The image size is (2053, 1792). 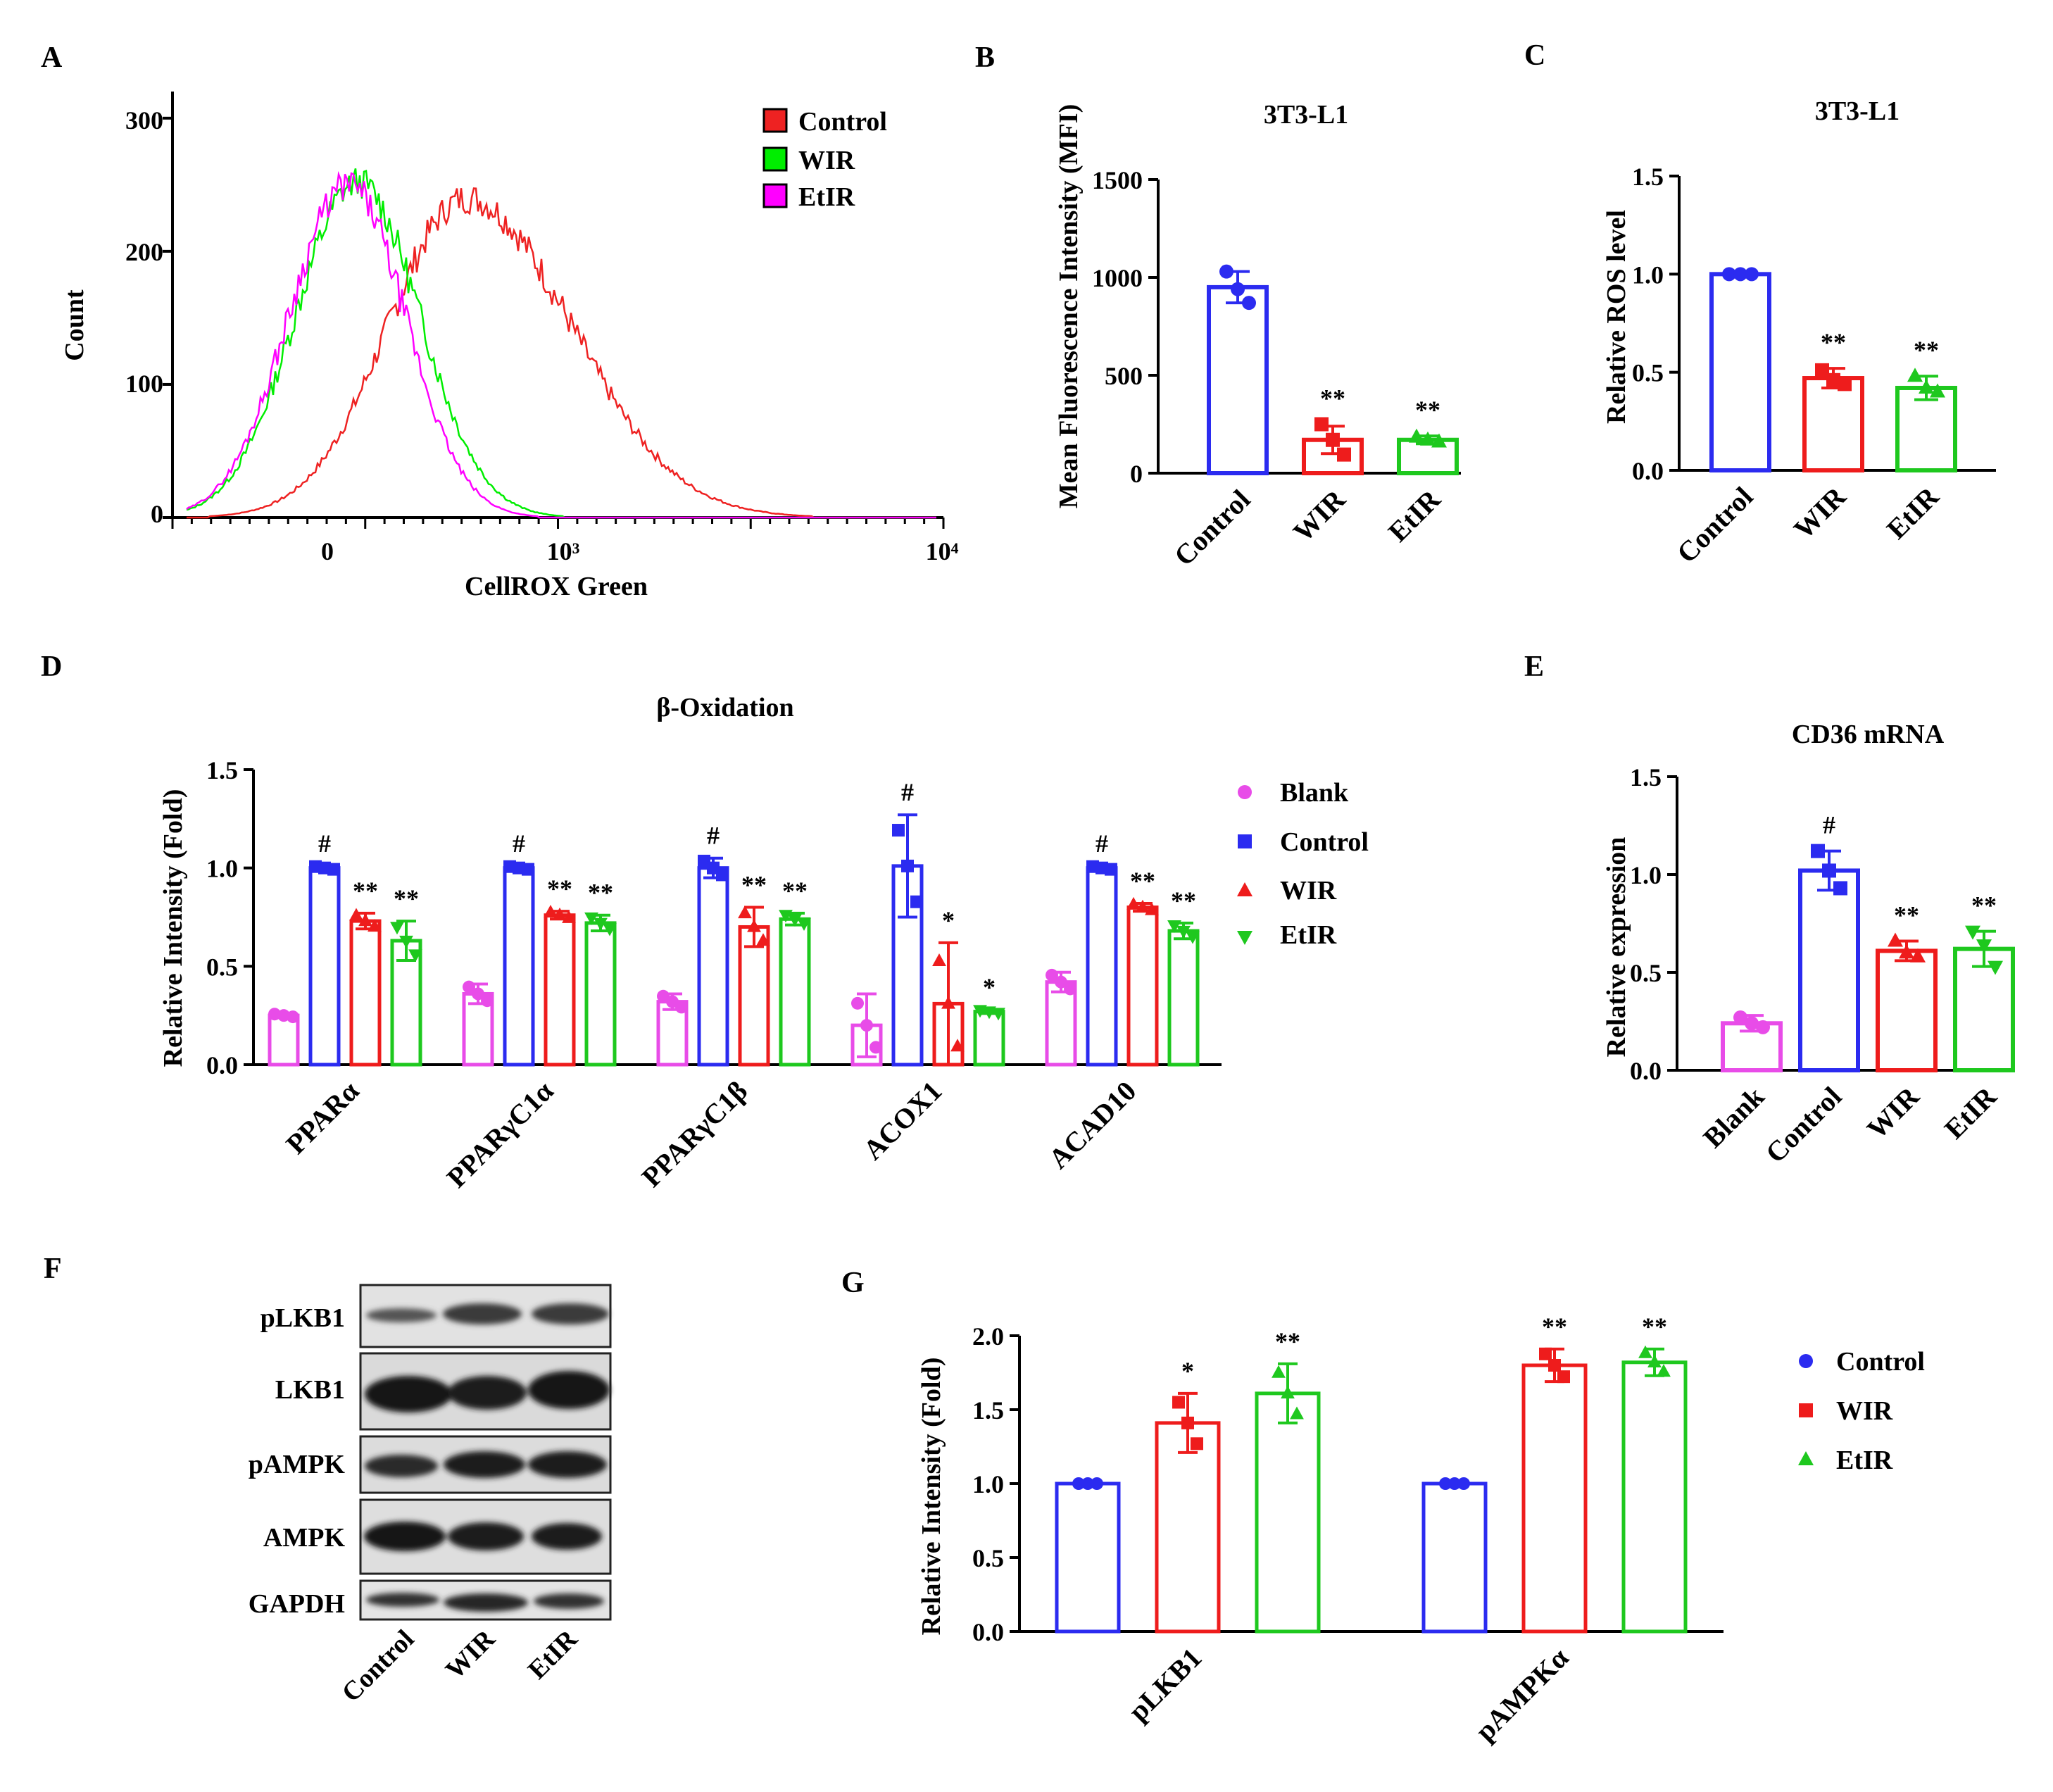 I want to click on legend-g-label-etir: EtIR, so click(x=1865, y=1460).